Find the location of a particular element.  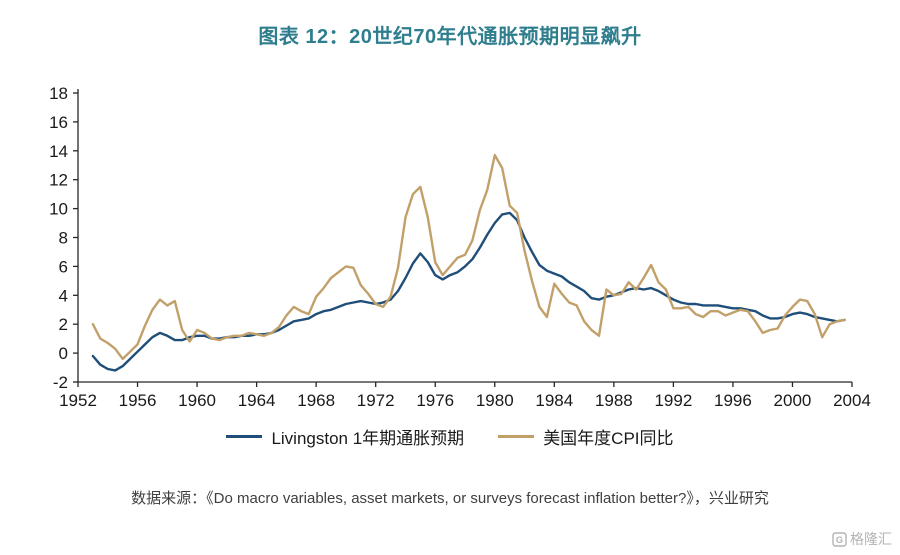

x-tick-label: 1996 is located at coordinates (733, 399).